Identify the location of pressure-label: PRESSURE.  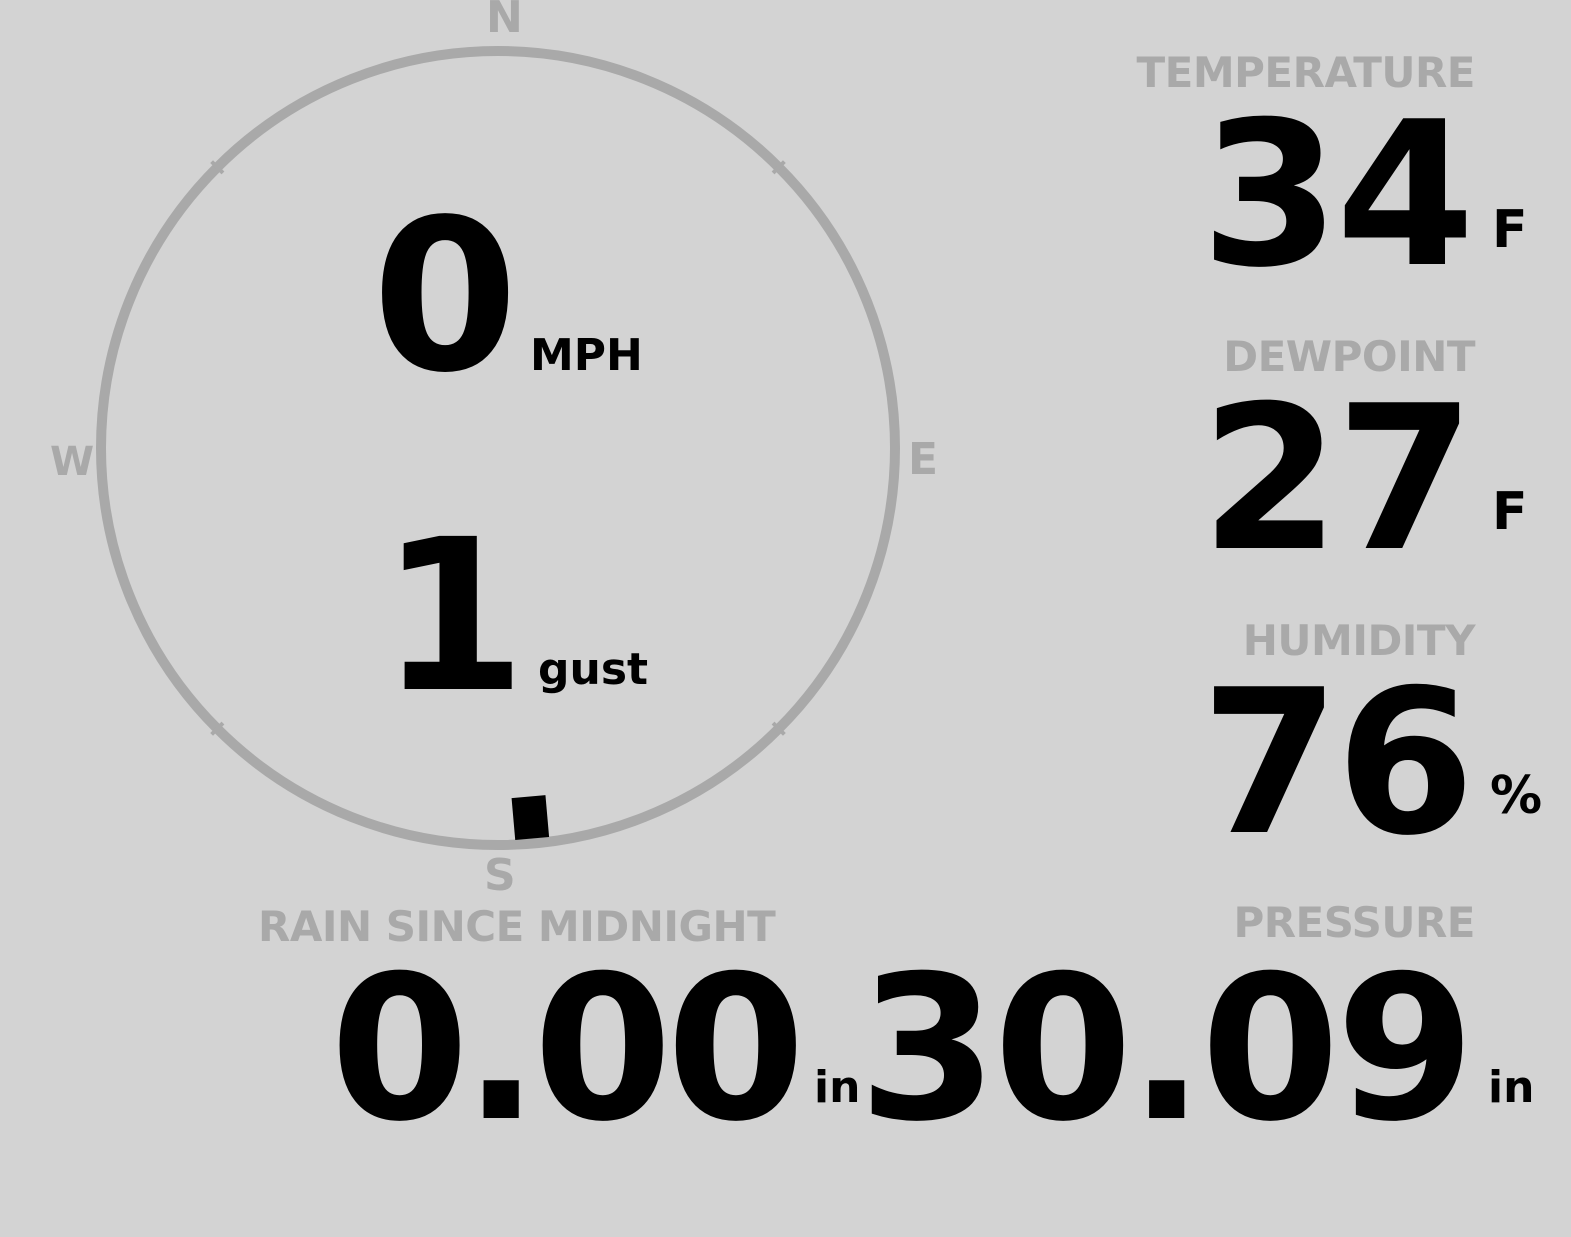
(1354, 922).